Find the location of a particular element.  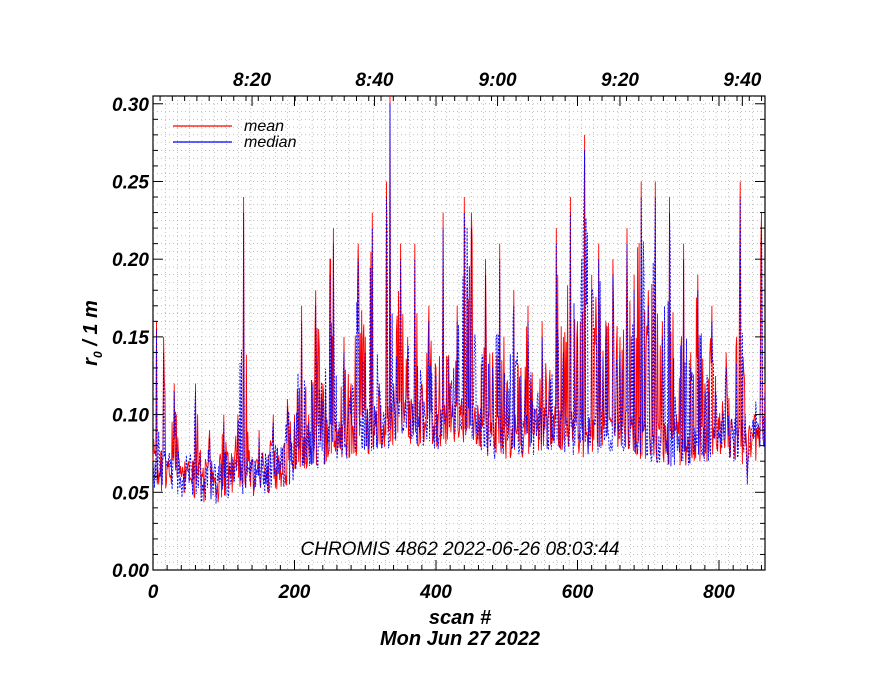

y-tick-label: 0.05 is located at coordinates (130, 493).